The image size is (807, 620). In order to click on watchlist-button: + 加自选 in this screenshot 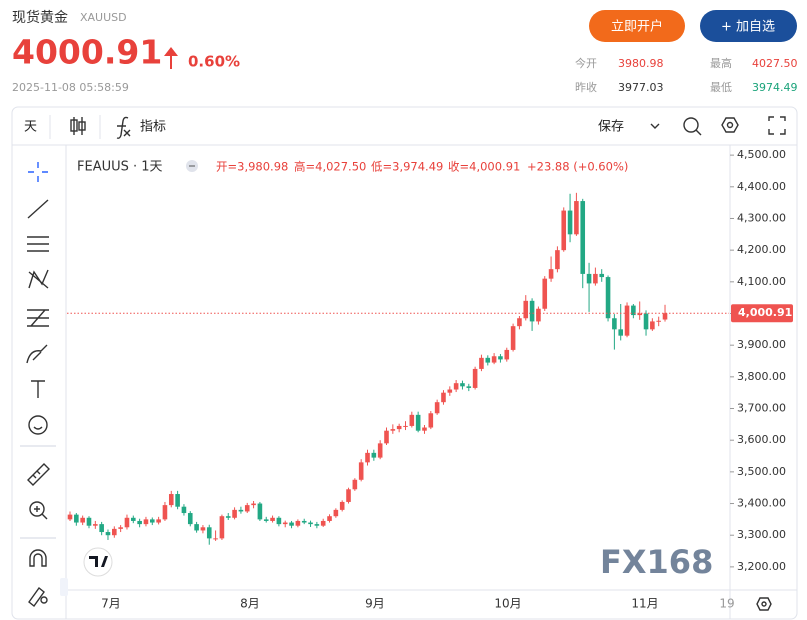, I will do `click(748, 26)`.